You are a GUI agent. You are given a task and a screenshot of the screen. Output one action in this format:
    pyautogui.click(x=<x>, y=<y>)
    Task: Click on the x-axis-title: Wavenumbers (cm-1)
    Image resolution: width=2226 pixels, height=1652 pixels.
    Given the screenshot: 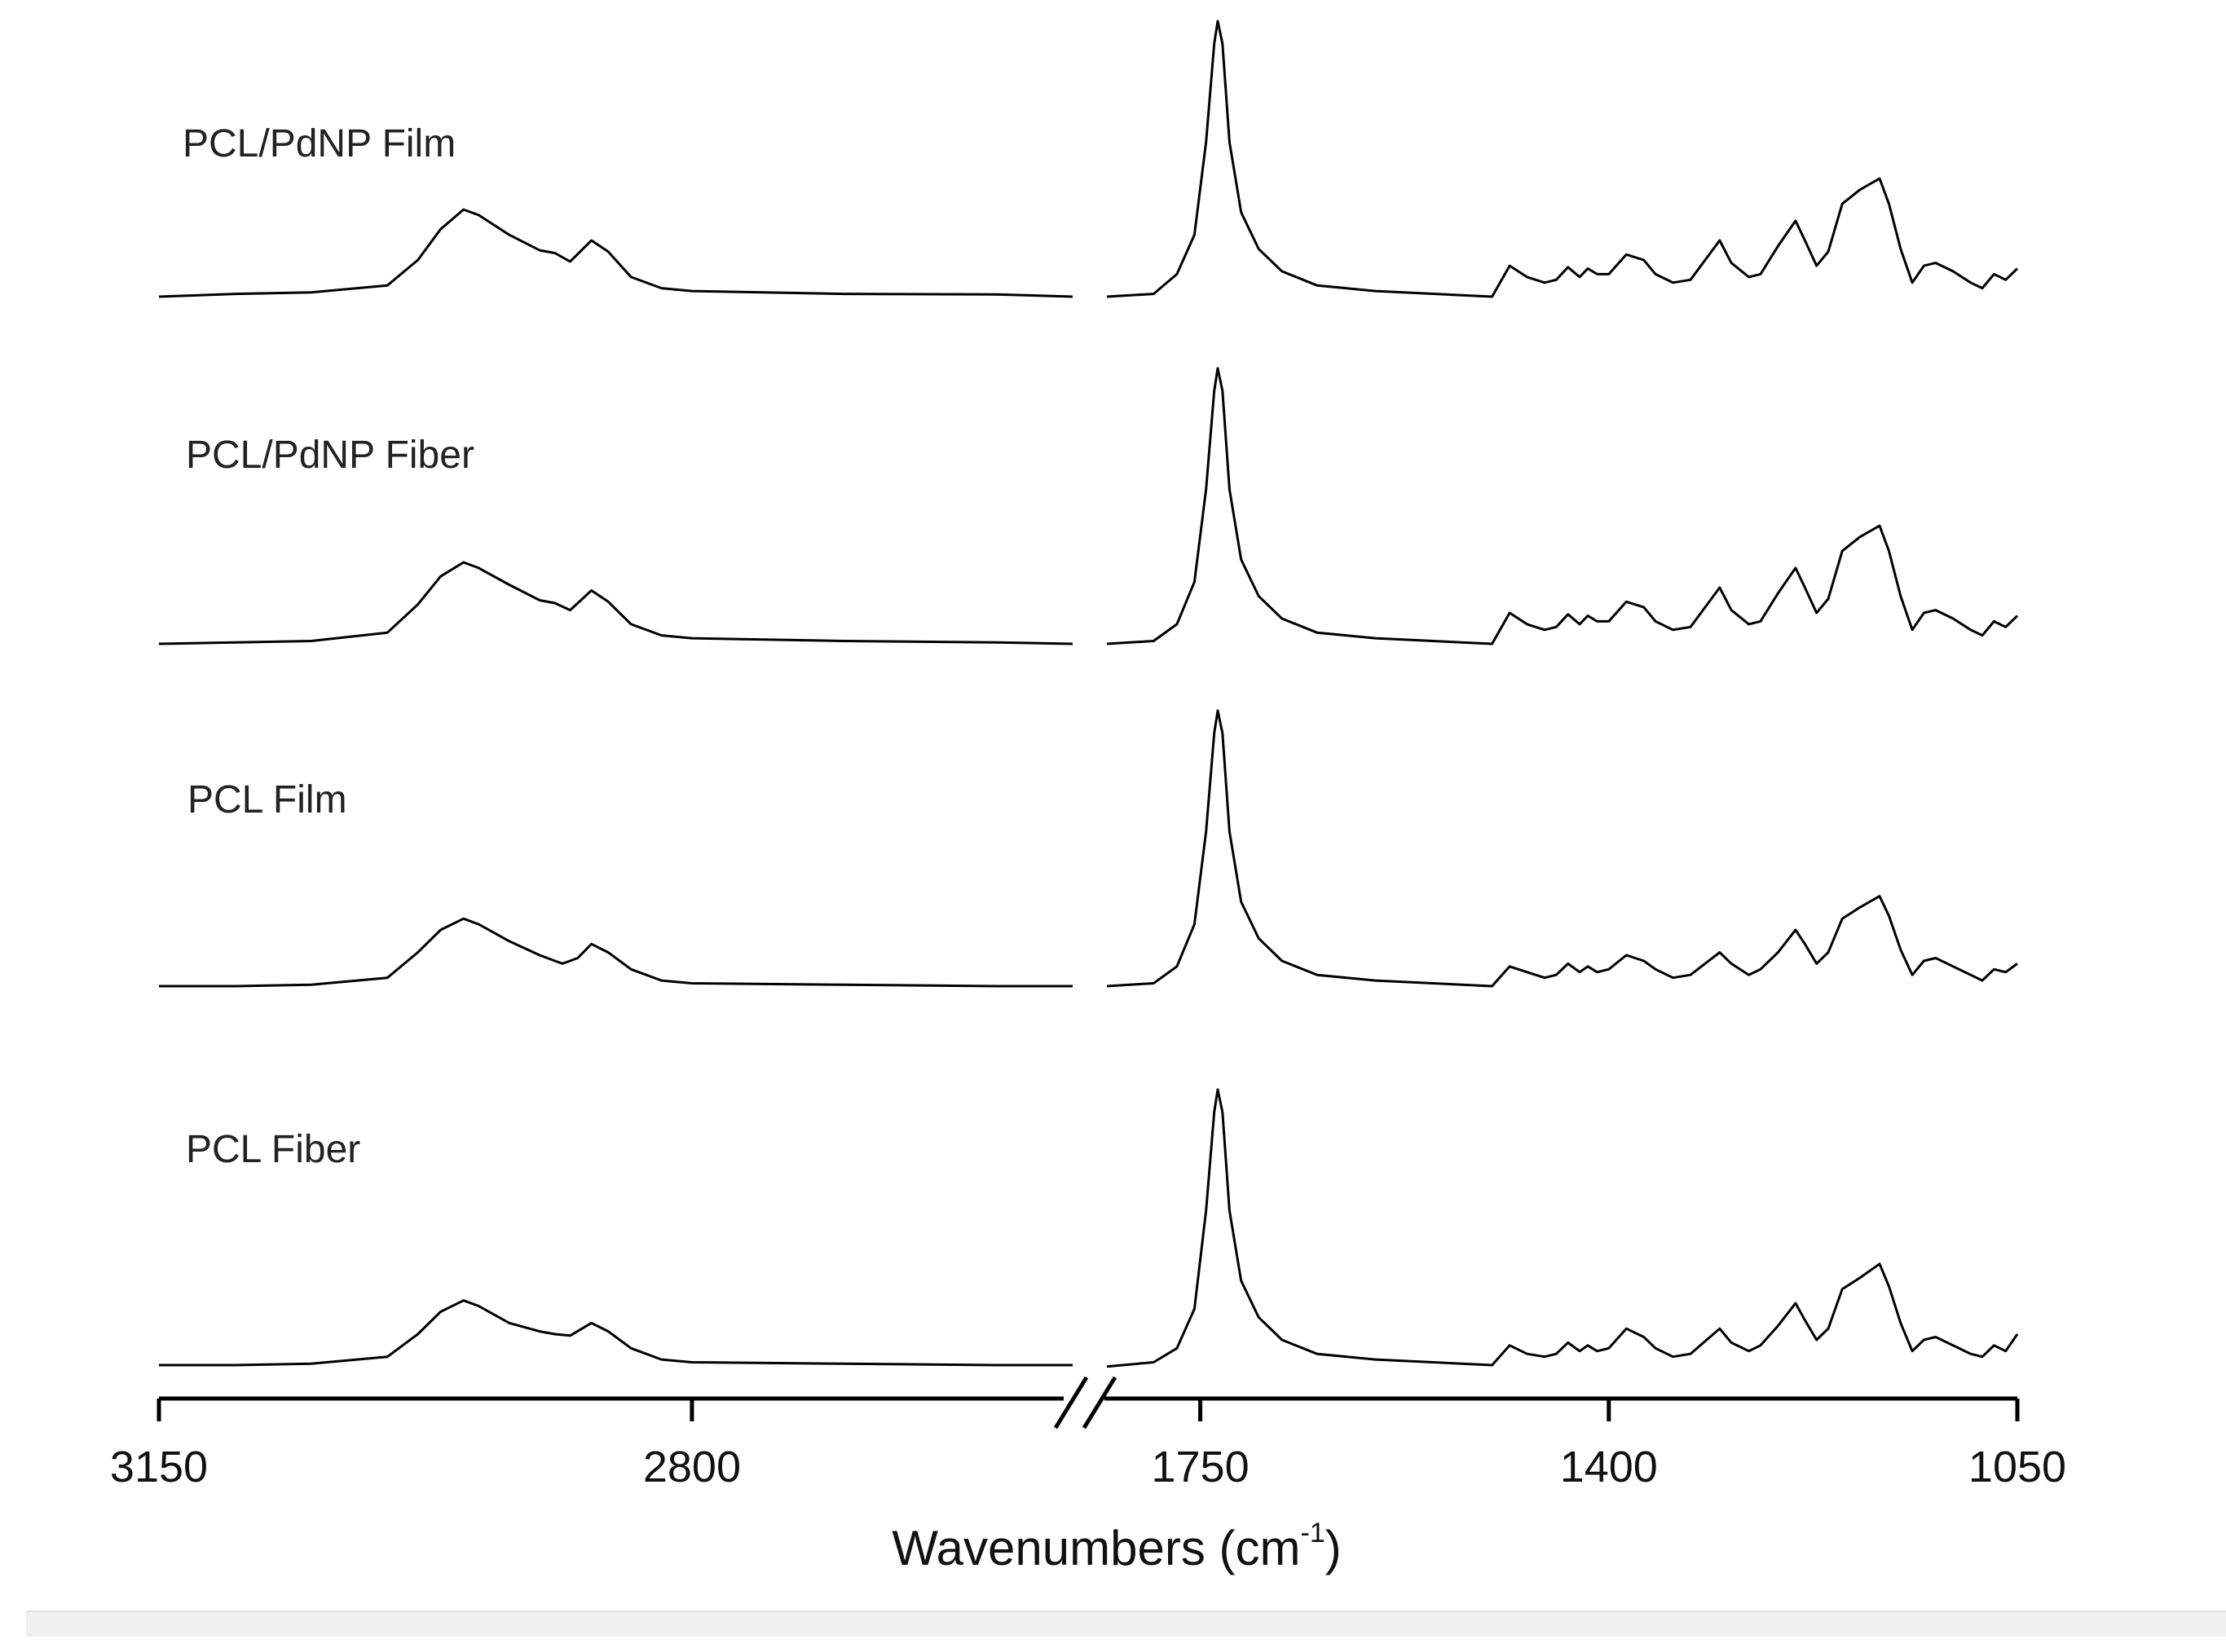 What is the action you would take?
    pyautogui.click(x=1116, y=1546)
    